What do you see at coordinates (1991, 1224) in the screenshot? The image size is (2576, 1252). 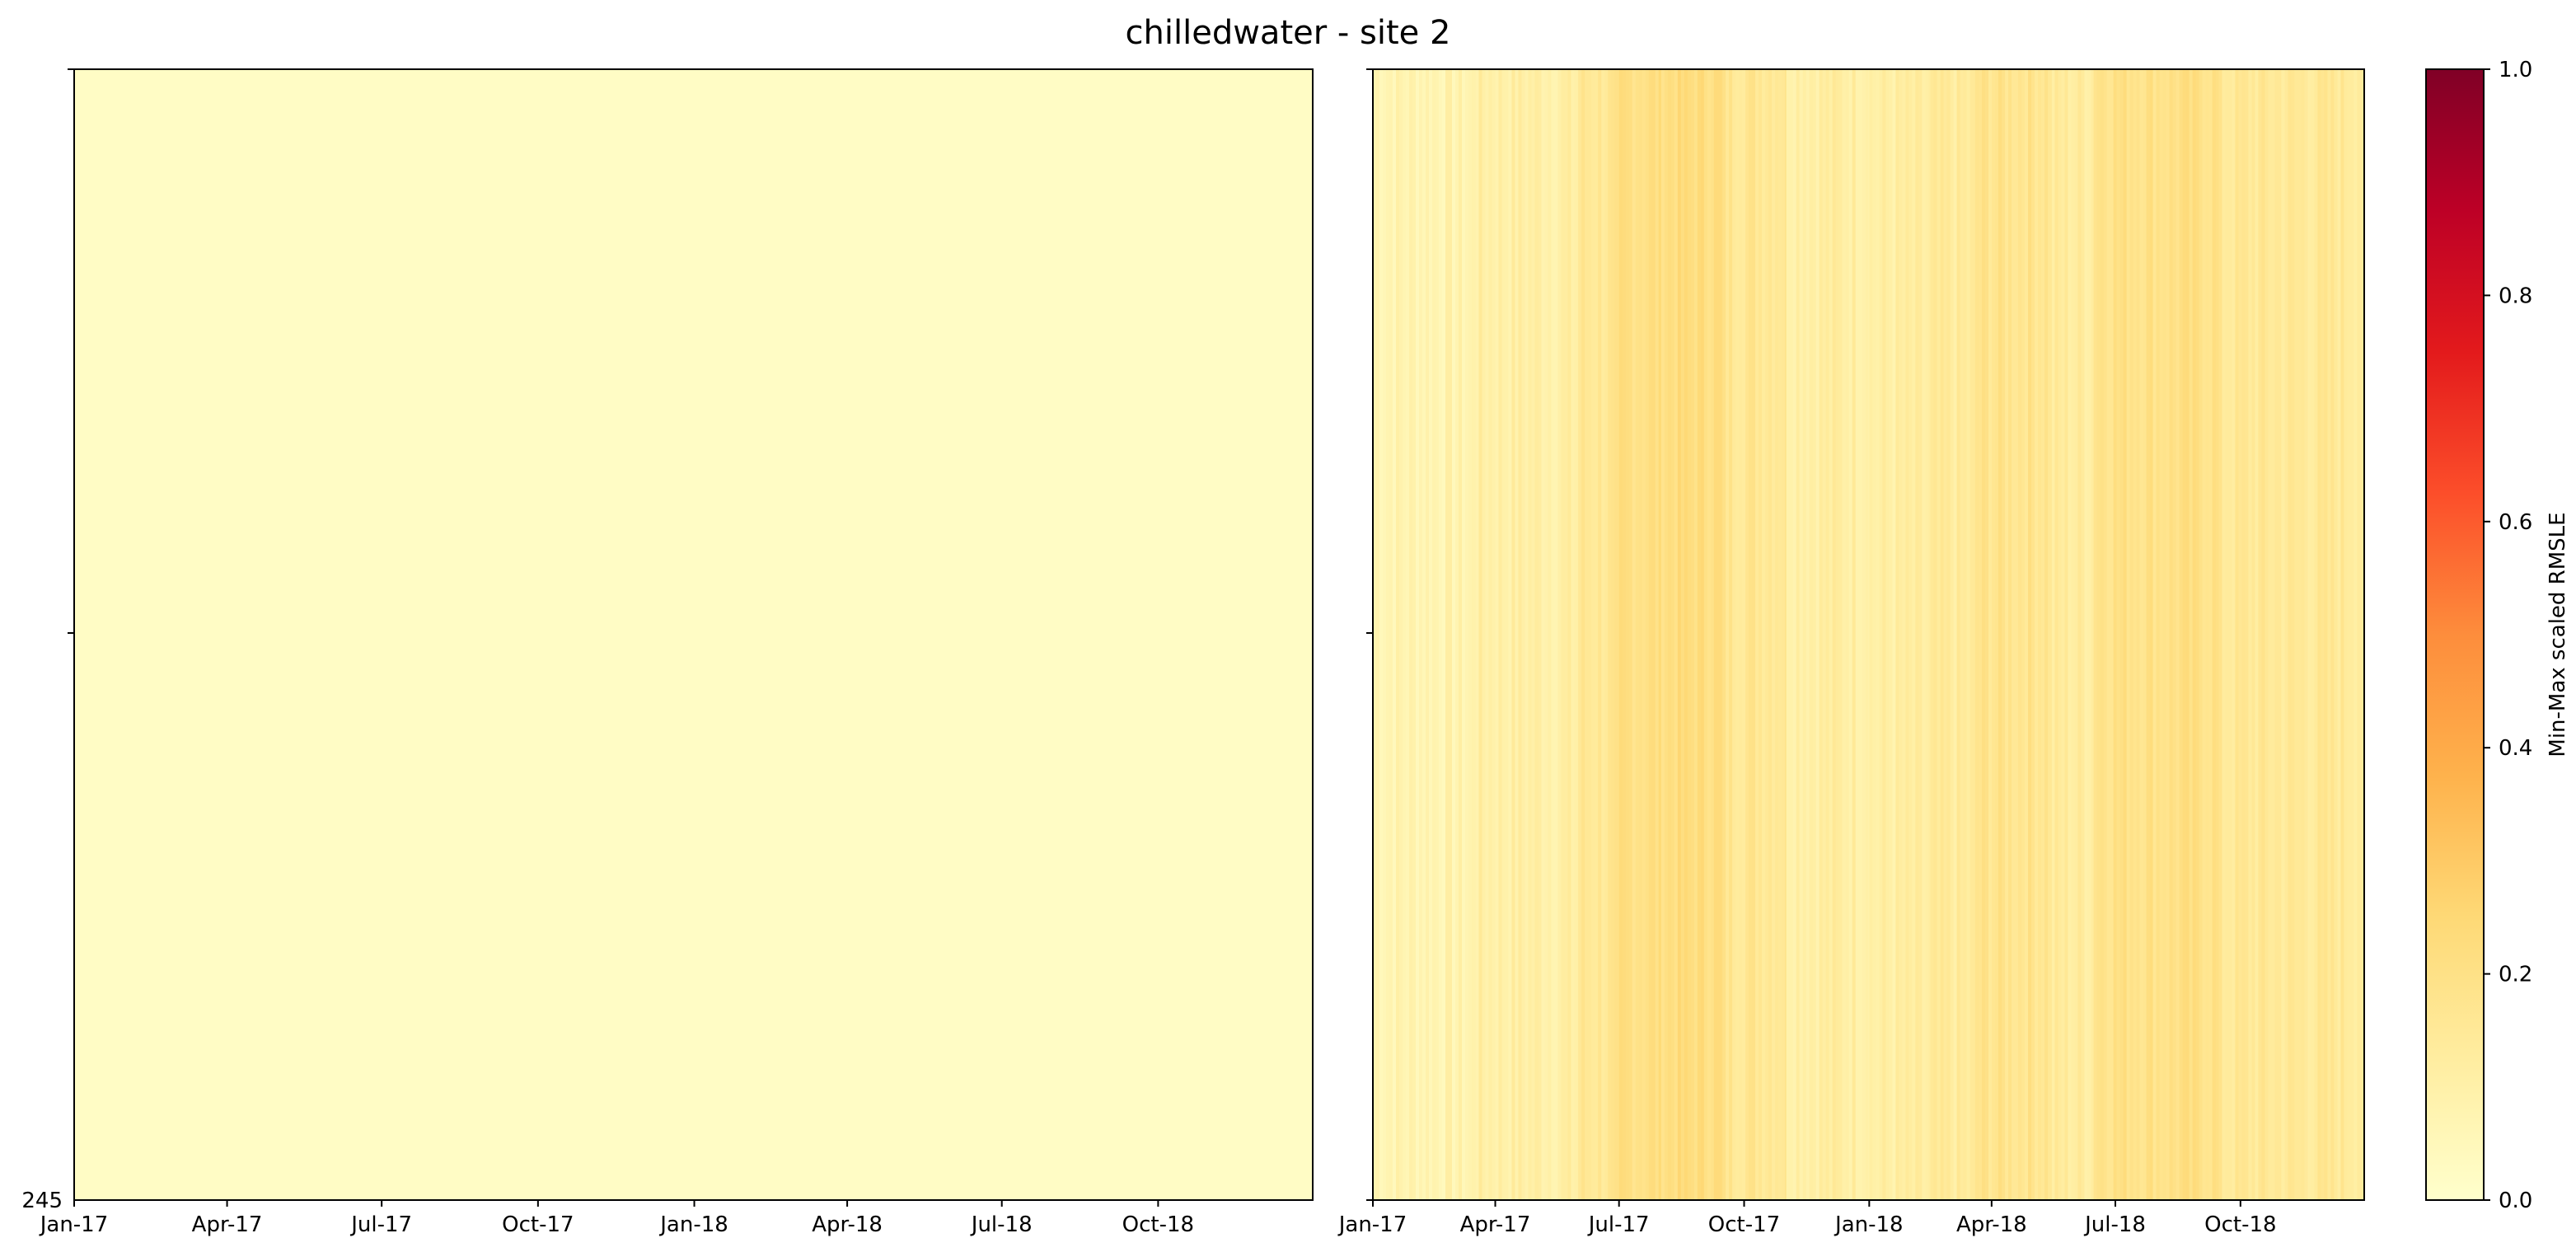 I see `x-tick-label: Apr-18` at bounding box center [1991, 1224].